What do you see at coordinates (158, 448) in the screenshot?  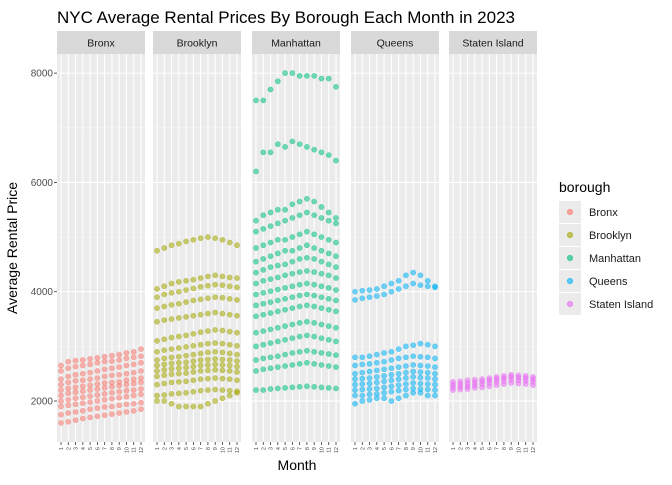 I see `x-tick-label: 1` at bounding box center [158, 448].